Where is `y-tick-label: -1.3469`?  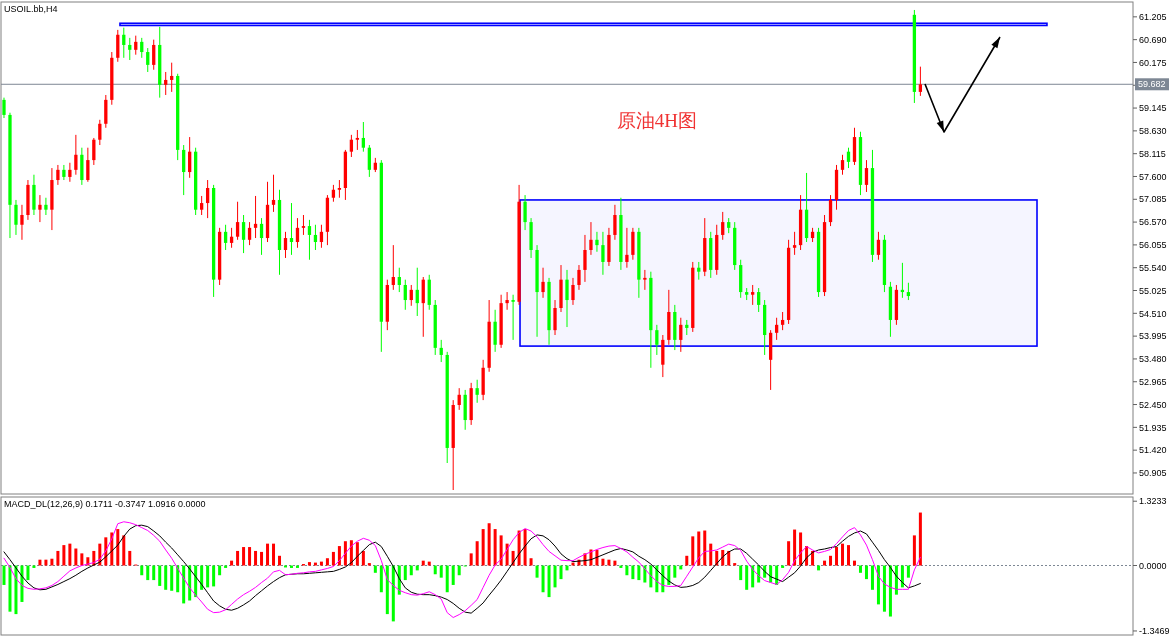
y-tick-label: -1.3469 is located at coordinates (1154, 631).